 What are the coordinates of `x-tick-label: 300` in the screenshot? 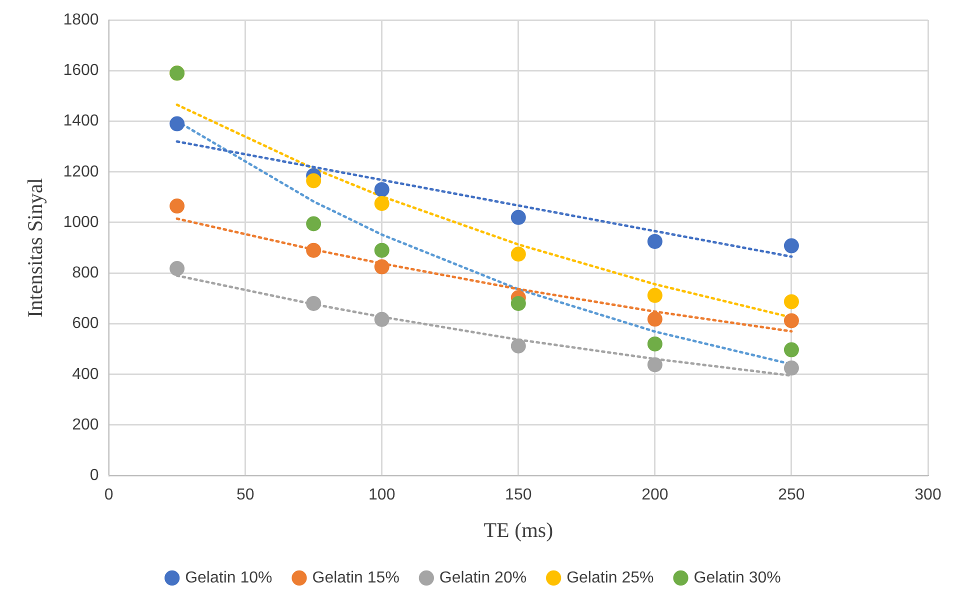 It's located at (928, 495).